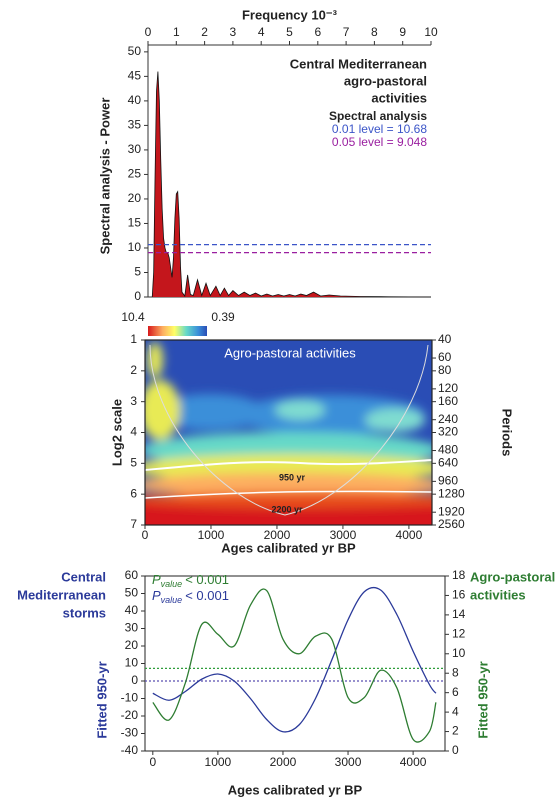  What do you see at coordinates (130, 715) in the screenshot?
I see `y-tick-label: -20` at bounding box center [130, 715].